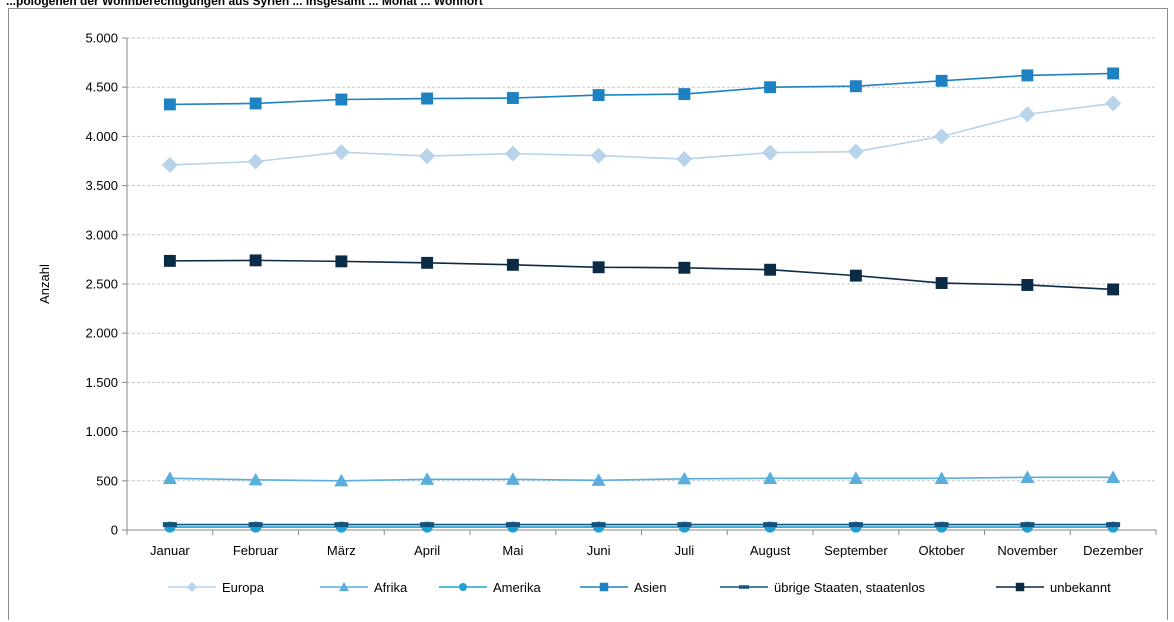  I want to click on y-tick-label: 4.000, so click(101, 136).